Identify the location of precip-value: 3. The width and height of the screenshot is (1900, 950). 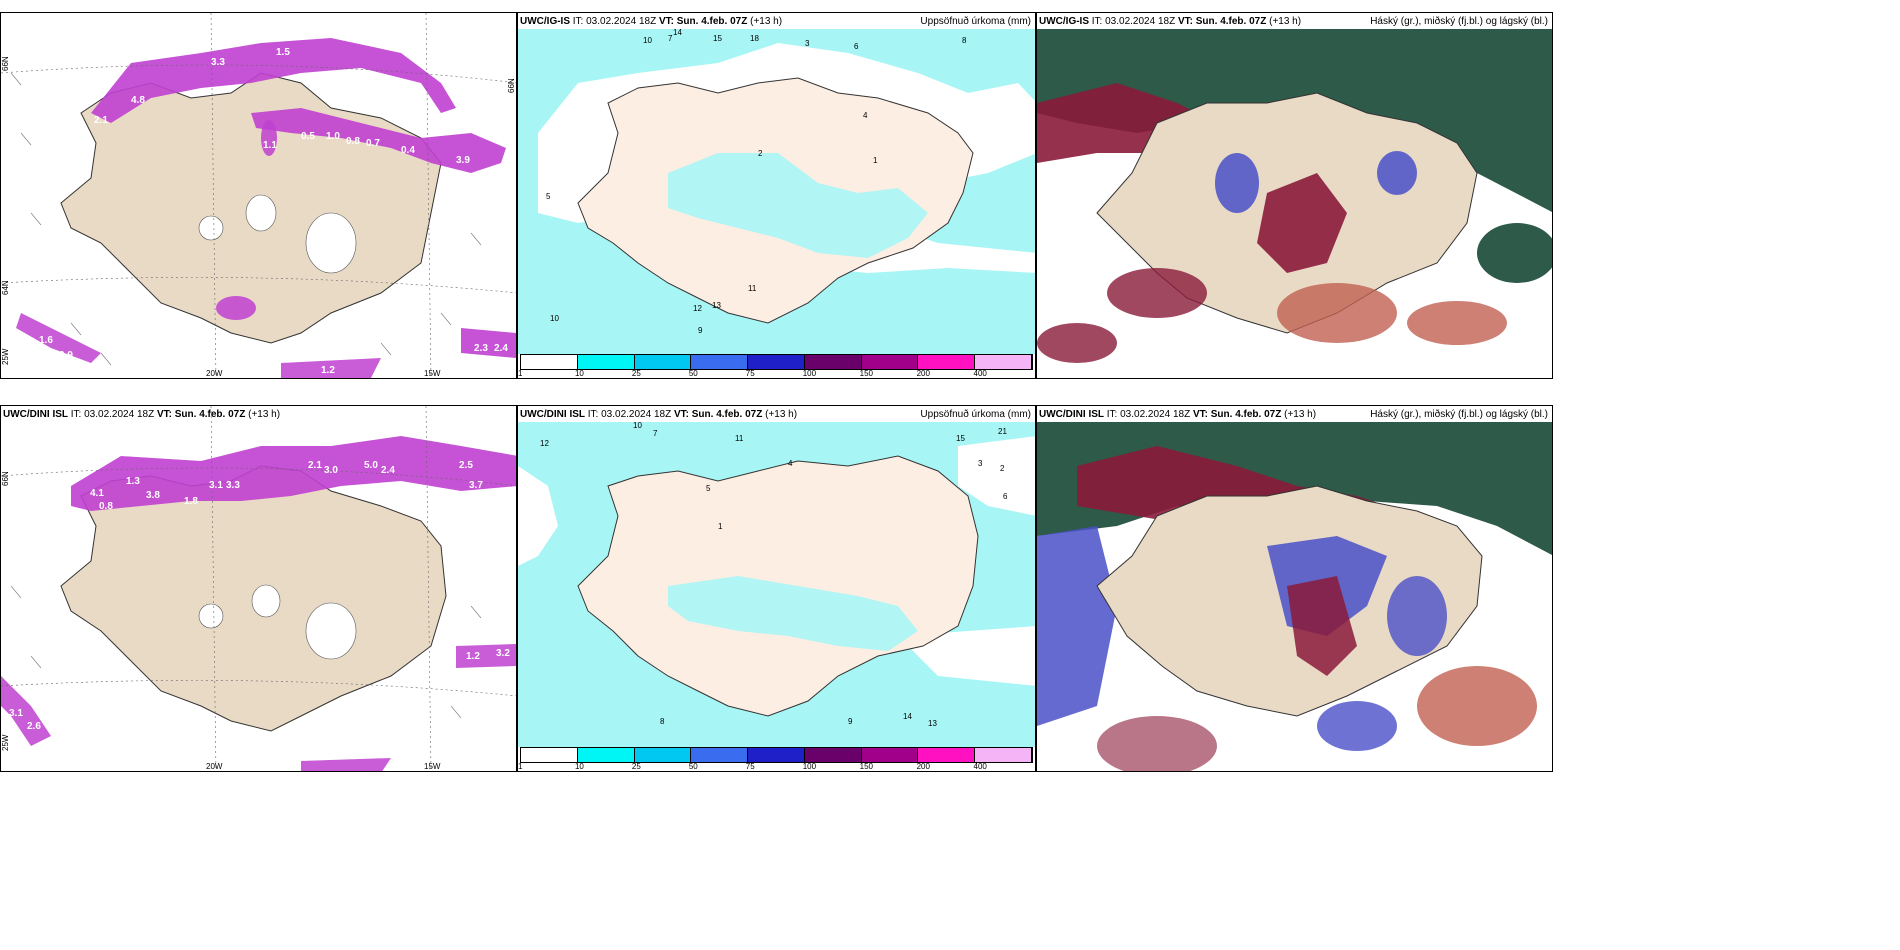
(980, 463).